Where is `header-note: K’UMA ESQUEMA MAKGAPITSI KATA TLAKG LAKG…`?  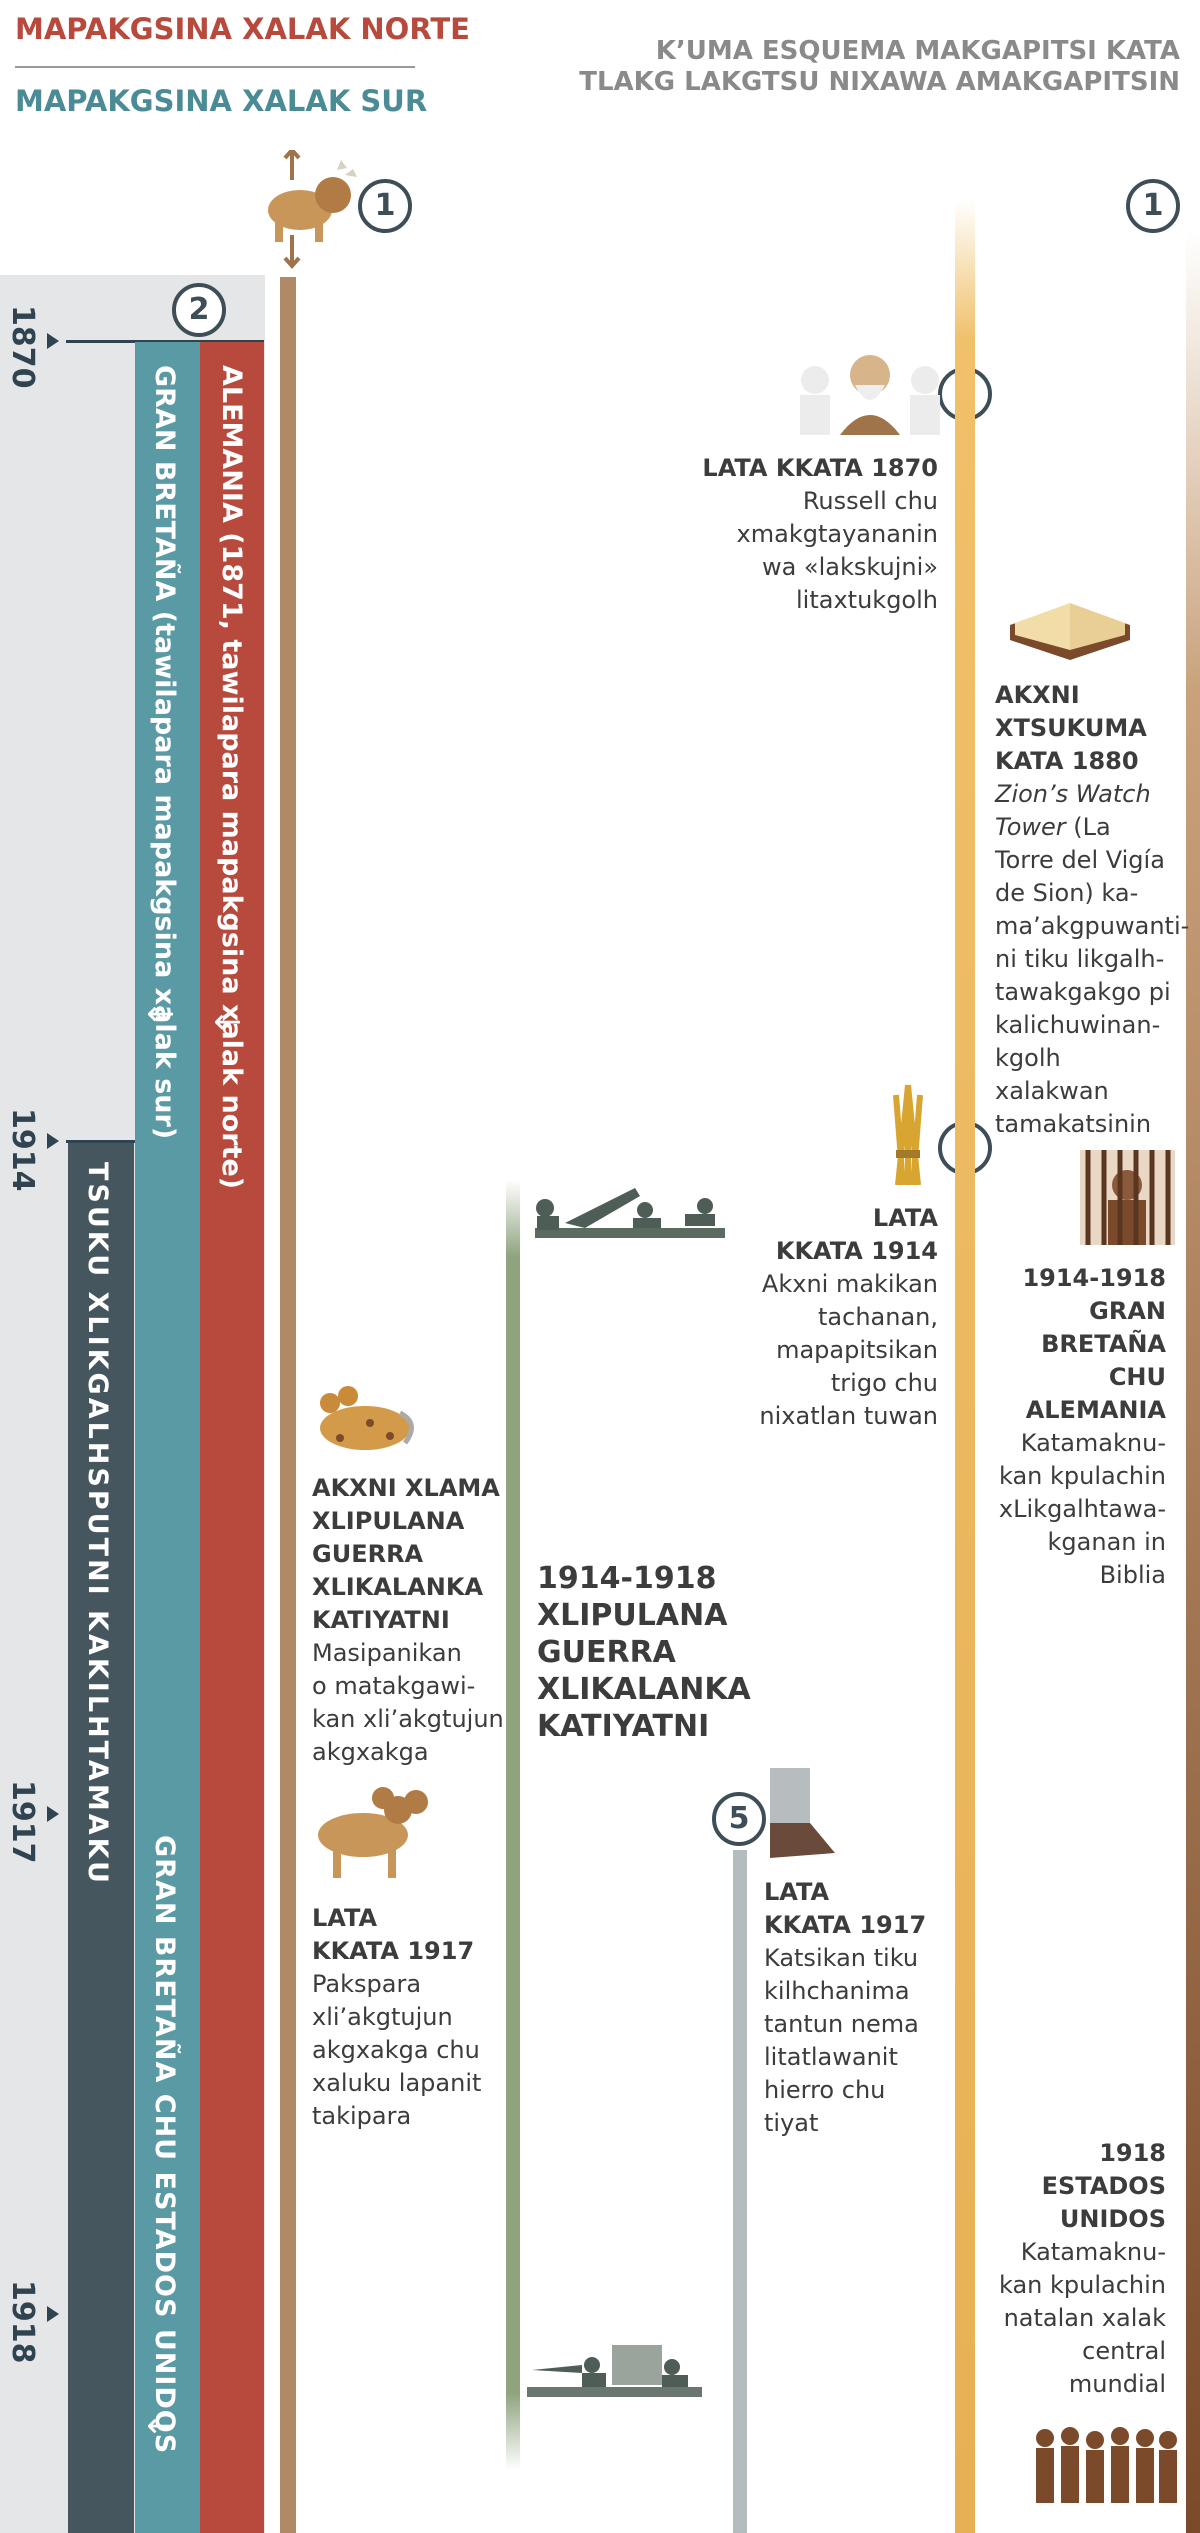
header-note: K’UMA ESQUEMA MAKGAPITSI KATA TLAKG LAKG… is located at coordinates (879, 67).